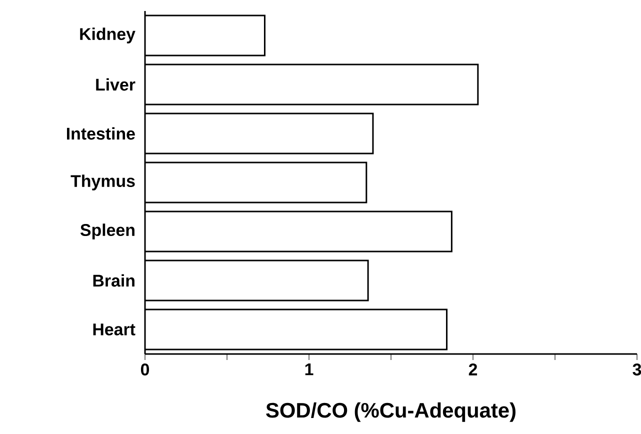 The height and width of the screenshot is (434, 641). I want to click on y-tick-label: Kidney, so click(108, 36).